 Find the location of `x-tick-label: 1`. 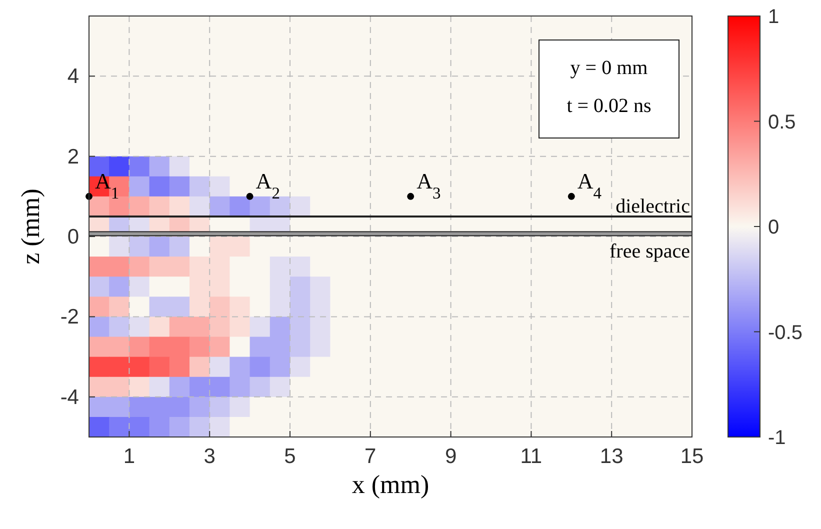

x-tick-label: 1 is located at coordinates (129, 456).